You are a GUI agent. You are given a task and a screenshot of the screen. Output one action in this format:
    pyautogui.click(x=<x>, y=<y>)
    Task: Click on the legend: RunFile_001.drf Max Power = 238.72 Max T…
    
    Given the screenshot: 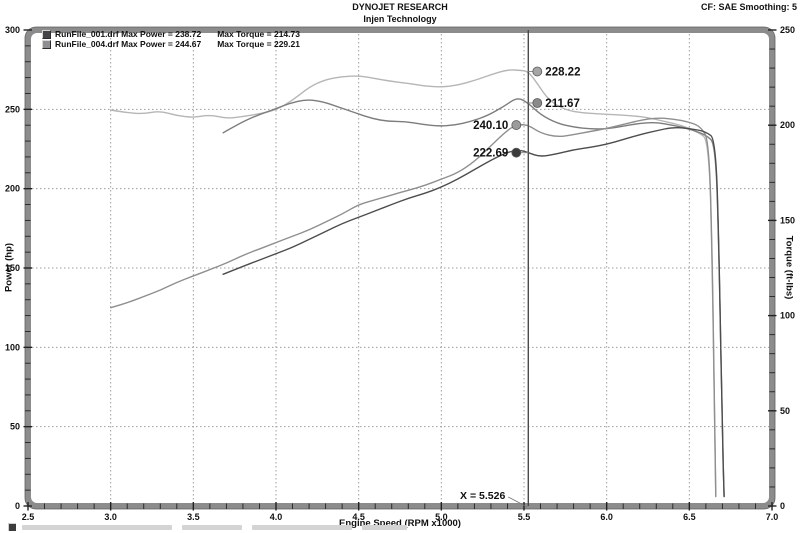 What is the action you would take?
    pyautogui.click(x=171, y=39)
    